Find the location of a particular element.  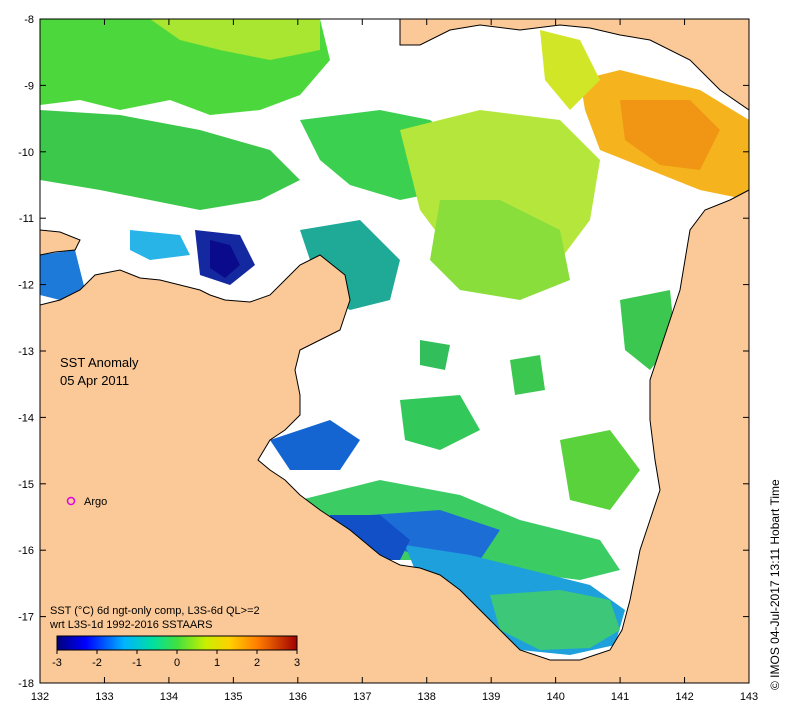

y-tick-label: -9 is located at coordinates (29, 86).